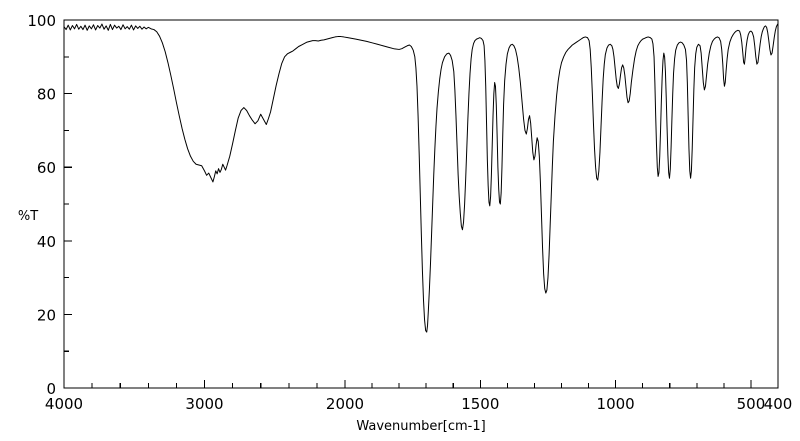 This screenshot has width=800, height=441. What do you see at coordinates (751, 404) in the screenshot?
I see `x-tick-label: 500` at bounding box center [751, 404].